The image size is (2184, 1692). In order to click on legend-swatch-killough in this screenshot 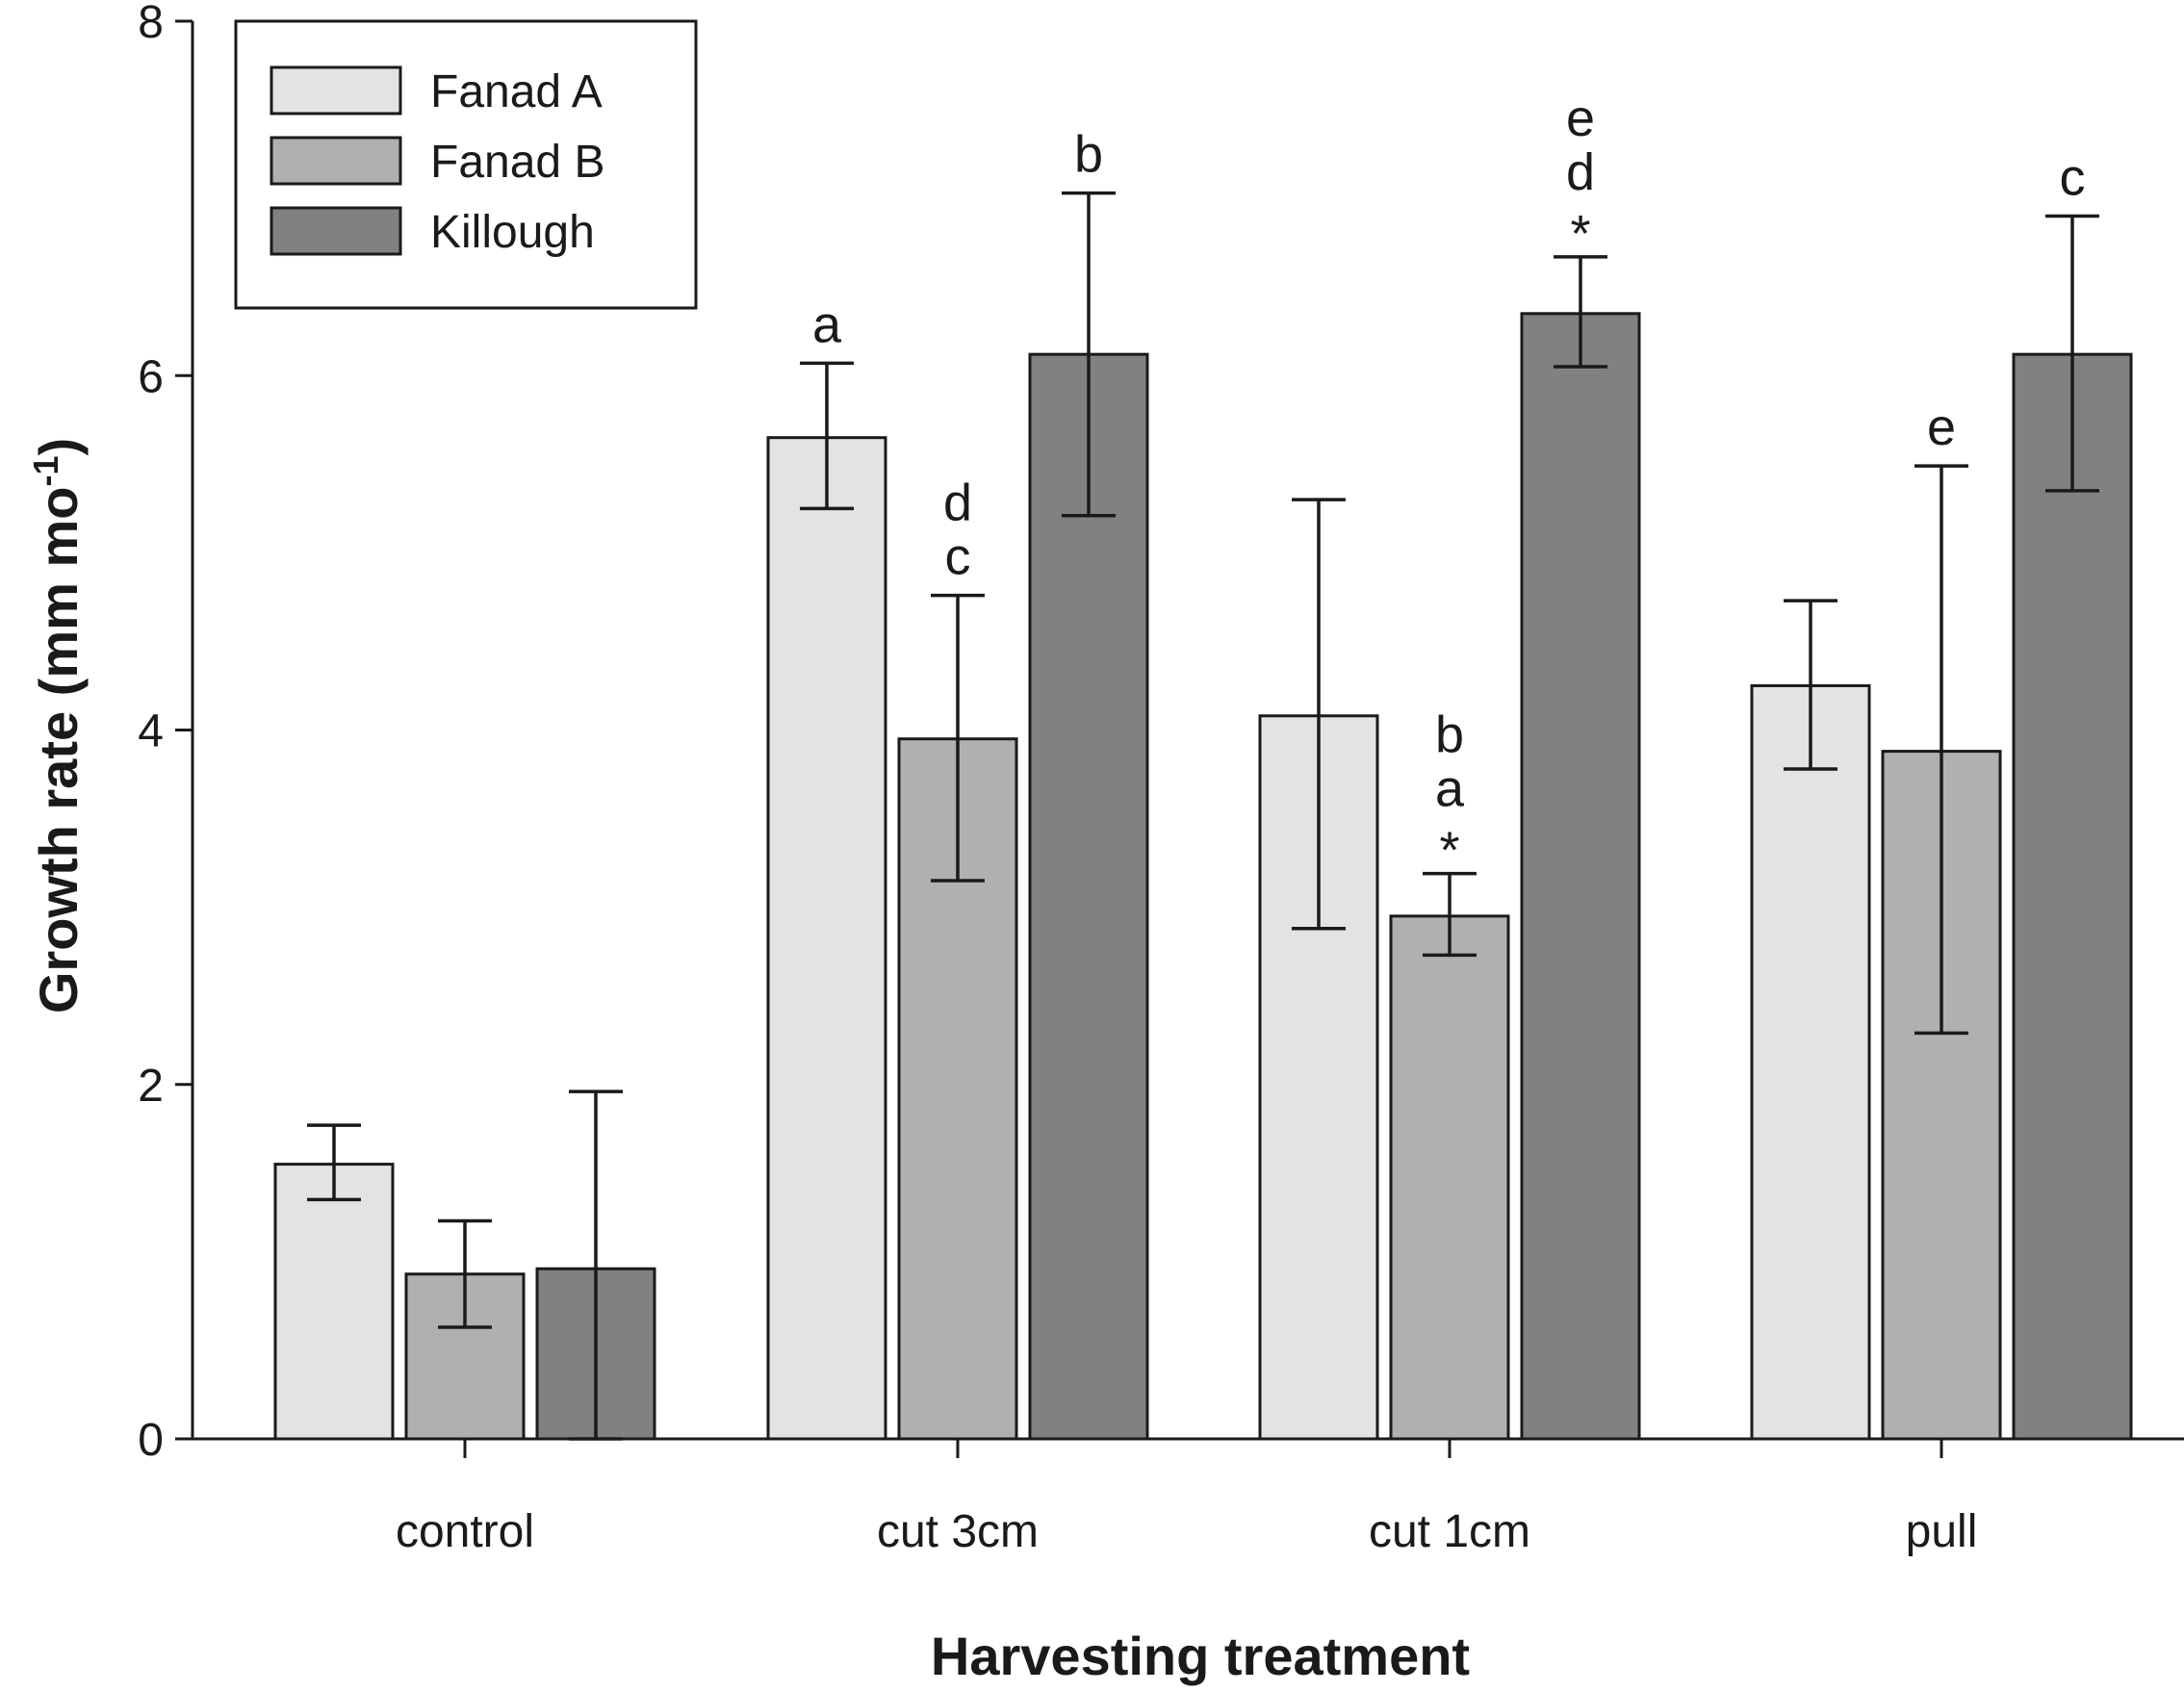, I will do `click(336, 231)`.